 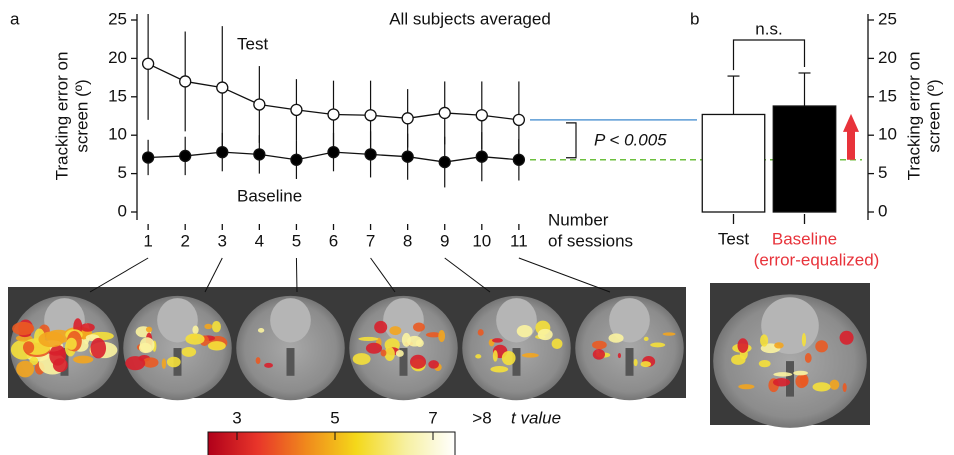 I want to click on x-tick-label: 6, so click(x=333, y=240).